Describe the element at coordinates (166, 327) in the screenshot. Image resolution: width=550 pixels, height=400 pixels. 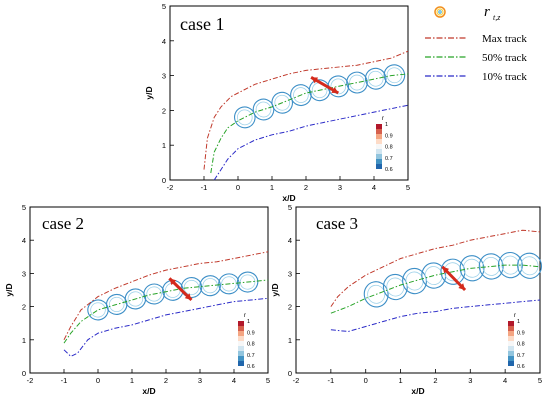
I see `series-line-10-track` at that location.